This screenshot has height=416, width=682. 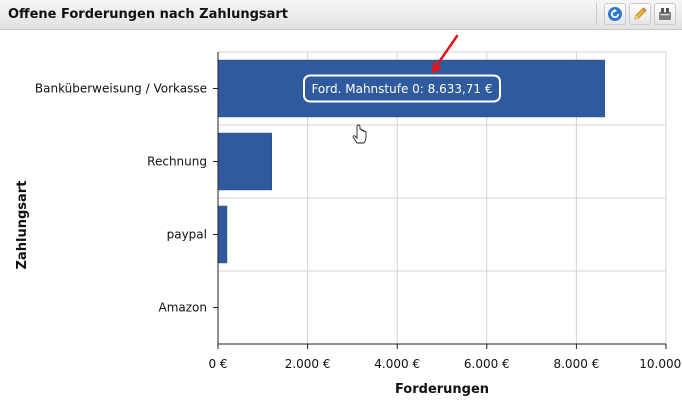 I want to click on y-axis-label: Zahlungsart, so click(x=22, y=225).